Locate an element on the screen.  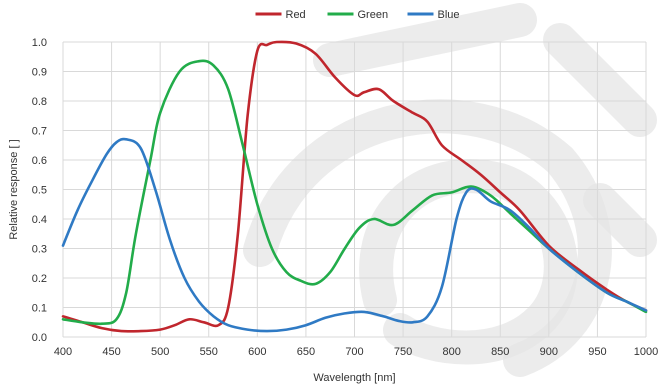
x-tick-label: 850 is located at coordinates (500, 352).